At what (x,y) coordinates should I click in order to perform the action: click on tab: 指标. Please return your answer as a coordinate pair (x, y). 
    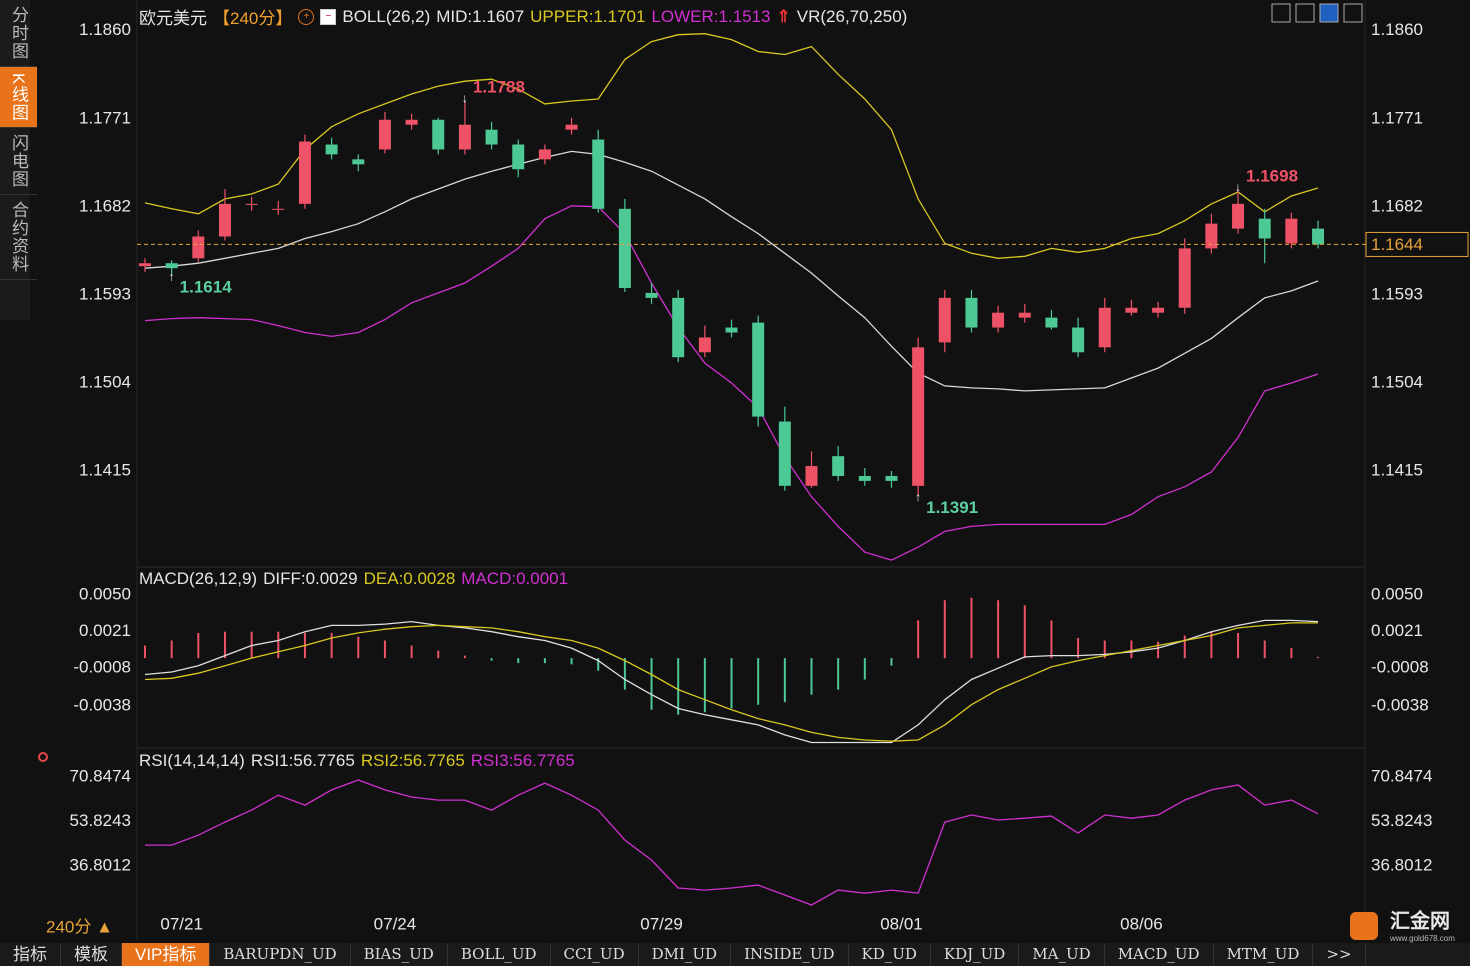
    Looking at the image, I should click on (30, 954).